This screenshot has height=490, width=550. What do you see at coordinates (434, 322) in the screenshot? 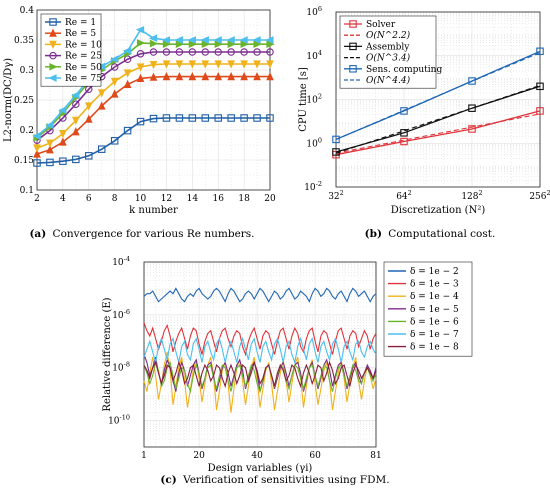
I see `legend-entry: δ = 1e − 6` at bounding box center [434, 322].